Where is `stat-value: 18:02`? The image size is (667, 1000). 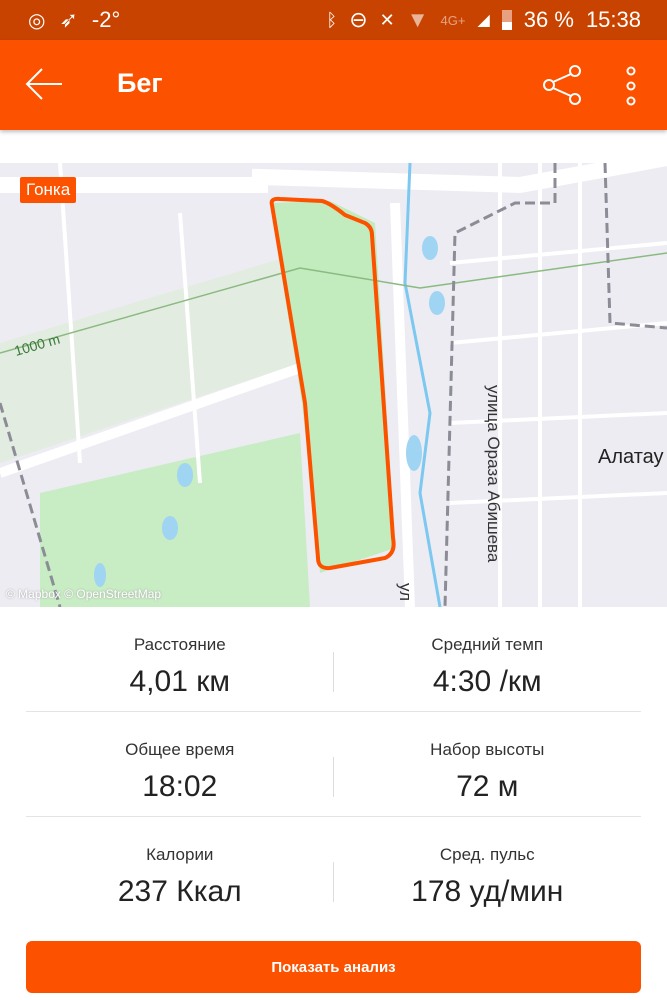
stat-value: 18:02 is located at coordinates (180, 786).